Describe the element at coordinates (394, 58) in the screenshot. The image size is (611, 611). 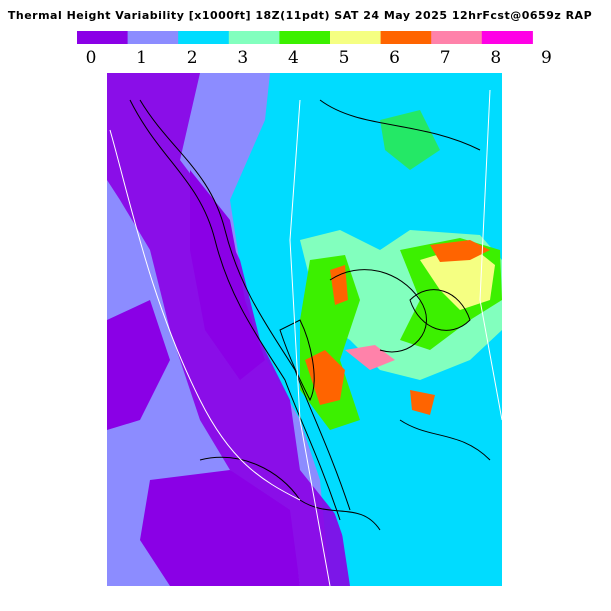
I see `legend-label: 6` at that location.